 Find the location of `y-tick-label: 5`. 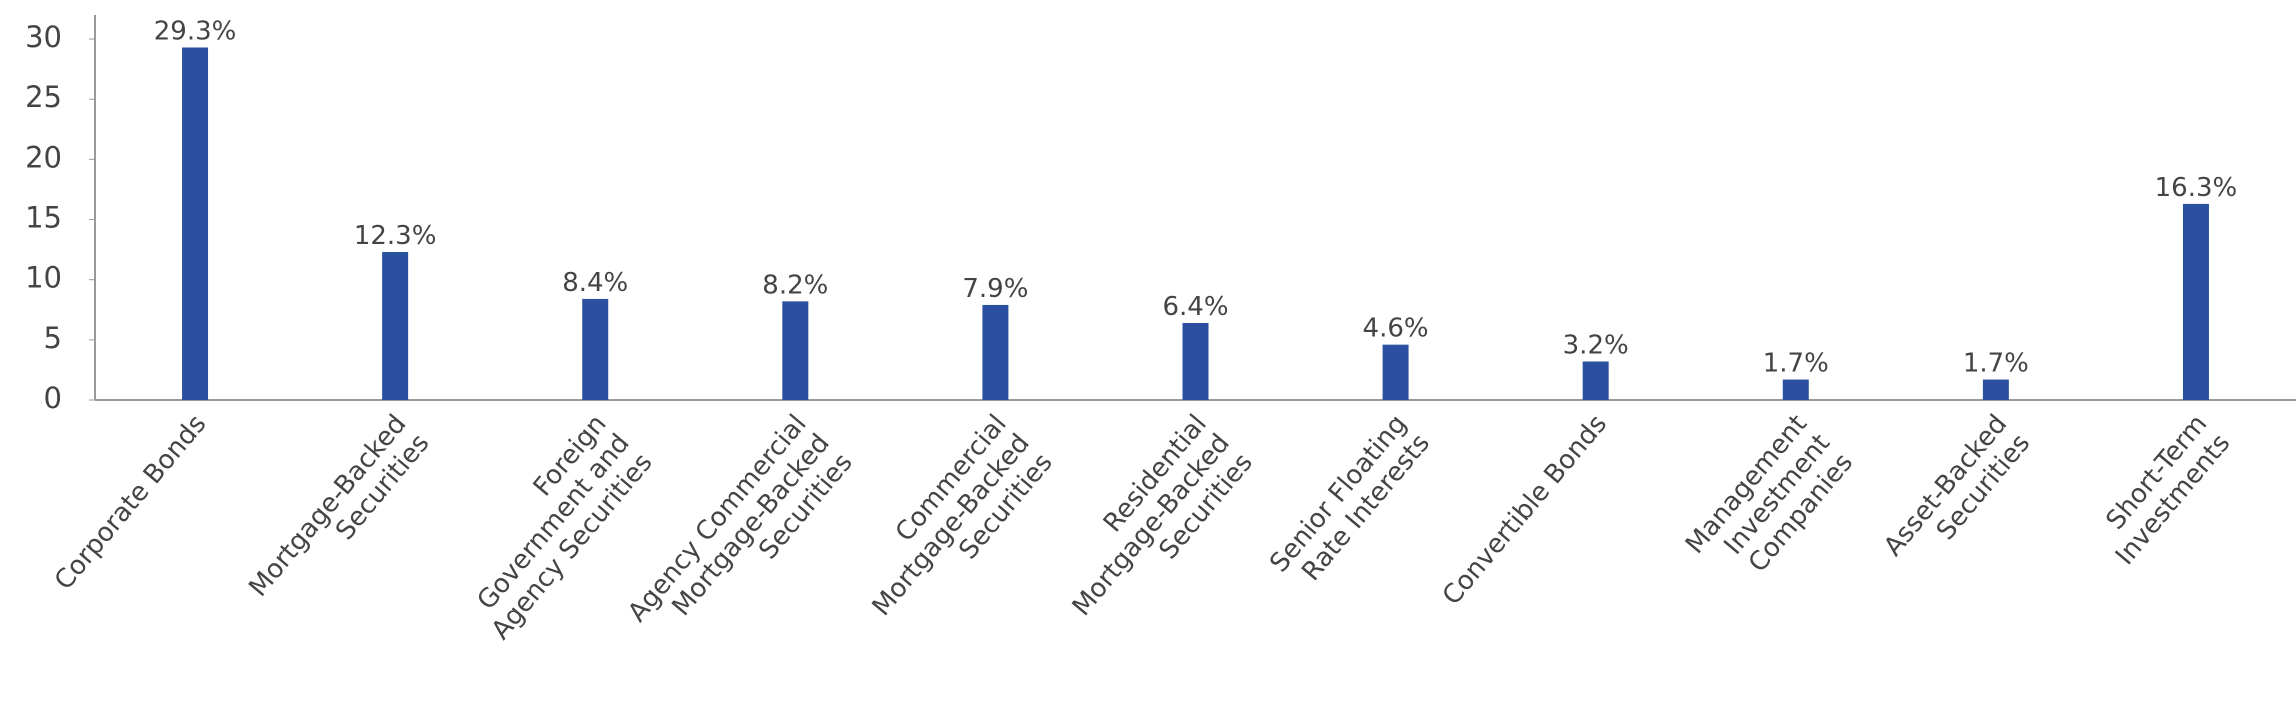

y-tick-label: 5 is located at coordinates (53, 338).